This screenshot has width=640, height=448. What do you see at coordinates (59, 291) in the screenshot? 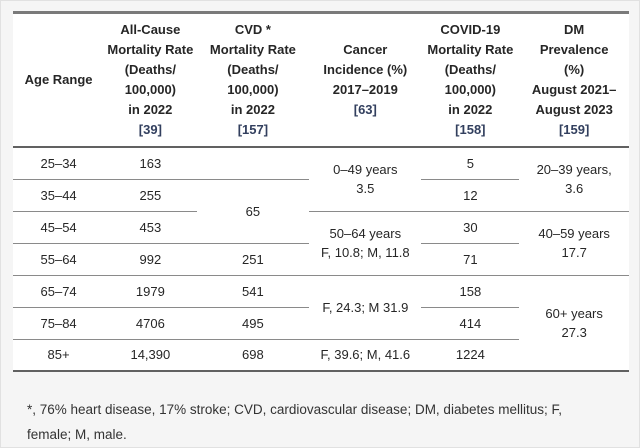
I see `age-range-cell: 65–74` at bounding box center [59, 291].